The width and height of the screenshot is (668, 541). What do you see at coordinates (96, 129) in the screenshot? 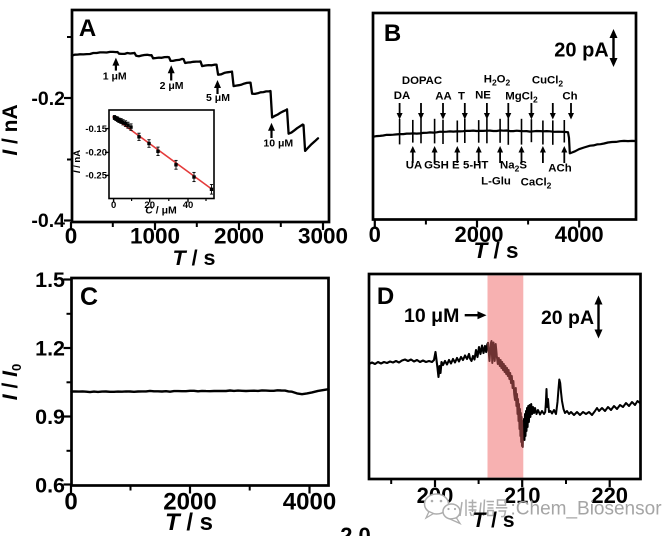
I see `svg-text: -0.15` at bounding box center [96, 129].